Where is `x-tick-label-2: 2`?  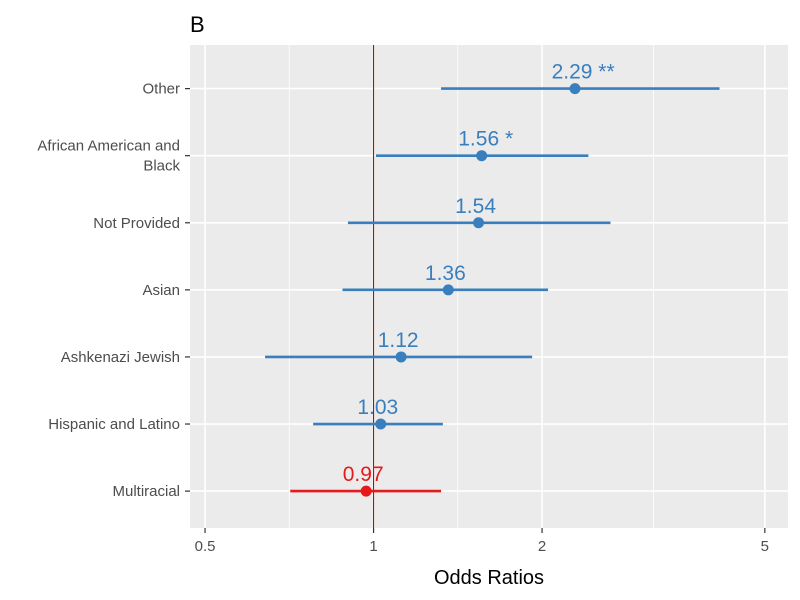
x-tick-label-2: 2 is located at coordinates (542, 546).